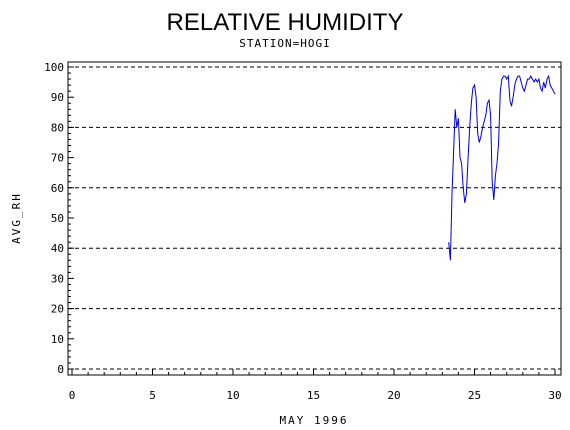 The image size is (570, 430). Describe the element at coordinates (57, 158) in the screenshot. I see `y-tick-label: 70` at that location.